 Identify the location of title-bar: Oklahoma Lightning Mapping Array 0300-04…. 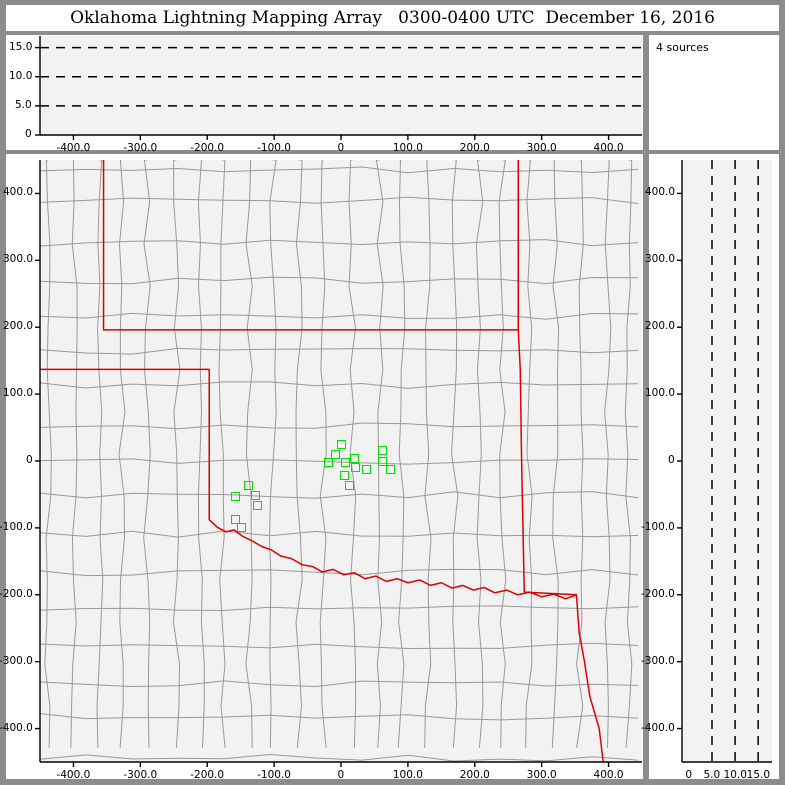
(392, 18).